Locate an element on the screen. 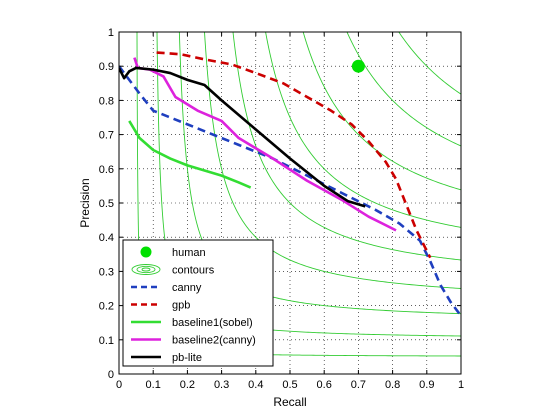 The width and height of the screenshot is (560, 420). series-line-pb-lite is located at coordinates (242, 137).